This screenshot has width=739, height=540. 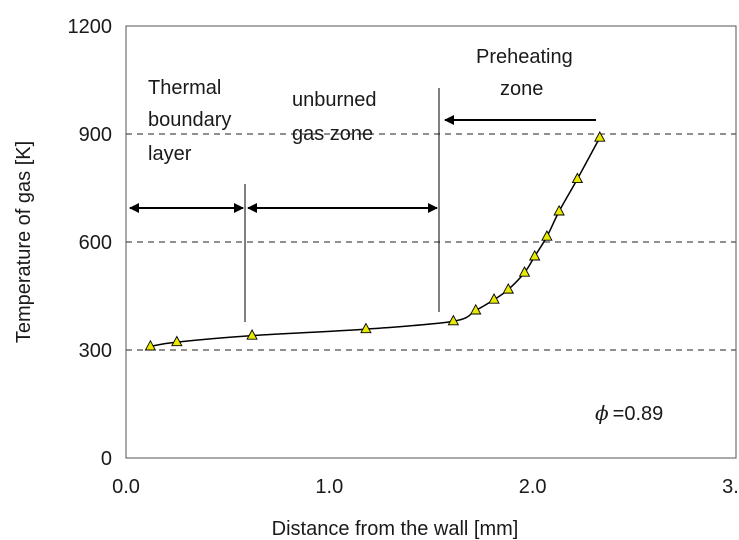 I want to click on thermal-boundary-annotation: Thermal boundary layer, so click(x=189, y=121).